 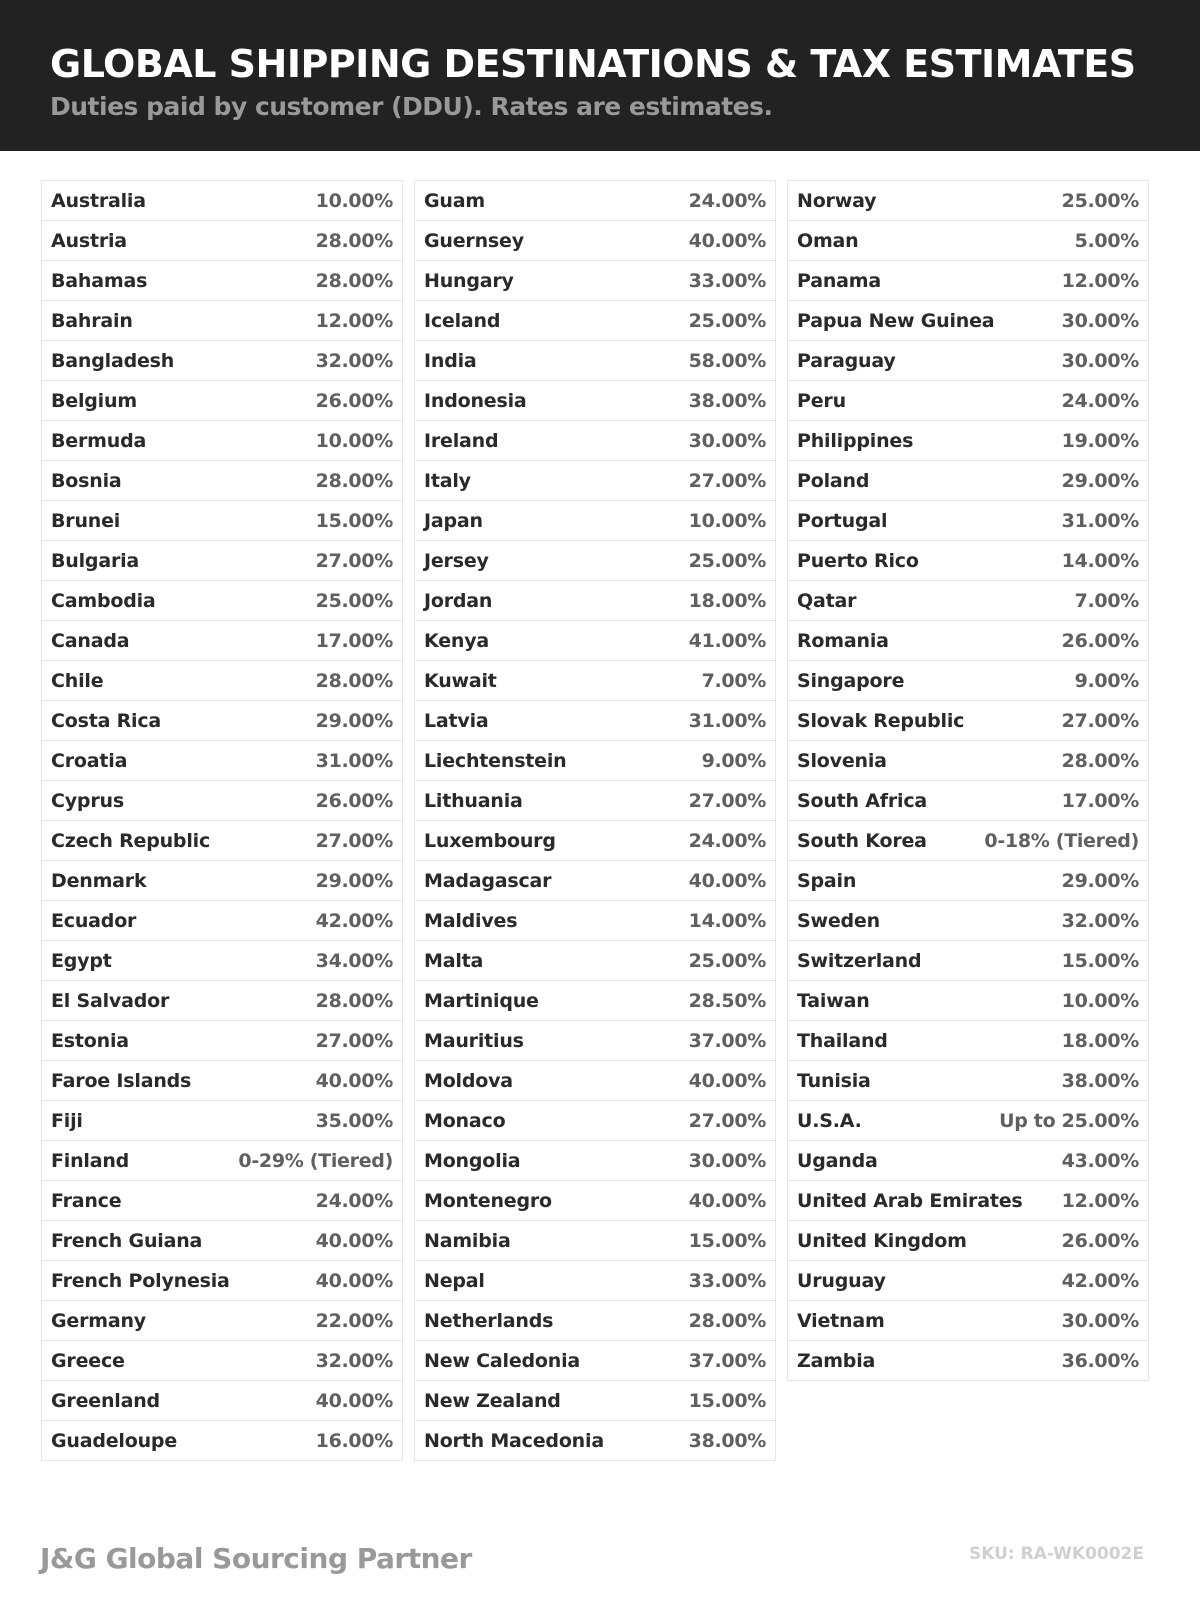 I want to click on country-name: Canada, so click(x=90, y=640).